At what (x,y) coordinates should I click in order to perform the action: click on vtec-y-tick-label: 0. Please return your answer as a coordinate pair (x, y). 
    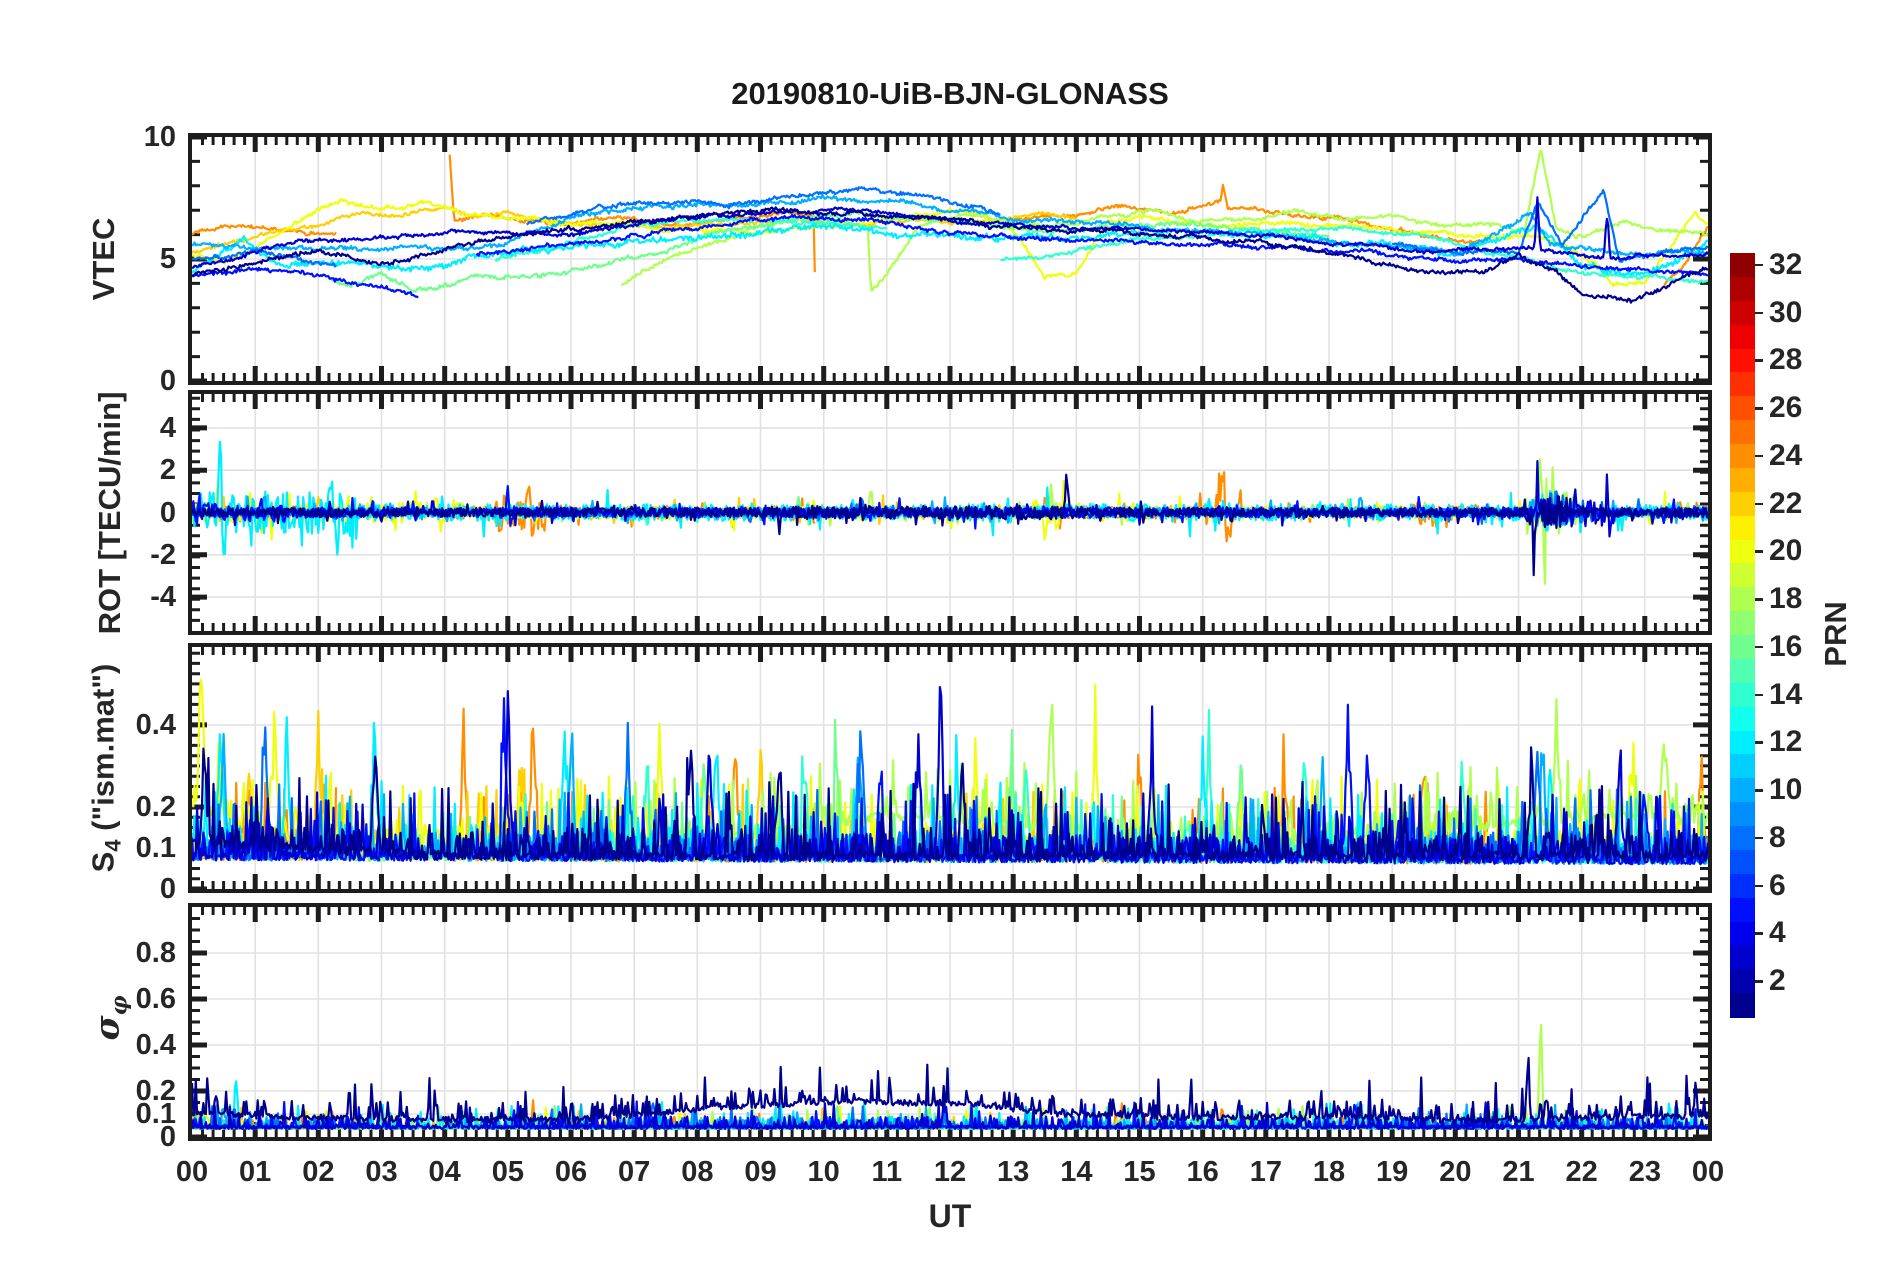
    Looking at the image, I should click on (167, 381).